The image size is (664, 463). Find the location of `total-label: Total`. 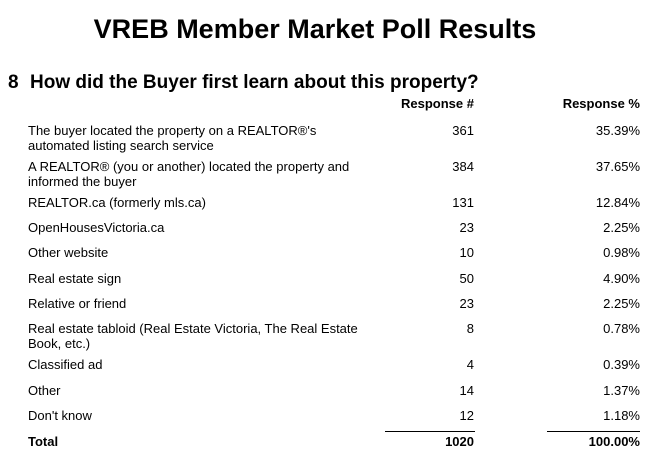

total-label: Total is located at coordinates (43, 441).